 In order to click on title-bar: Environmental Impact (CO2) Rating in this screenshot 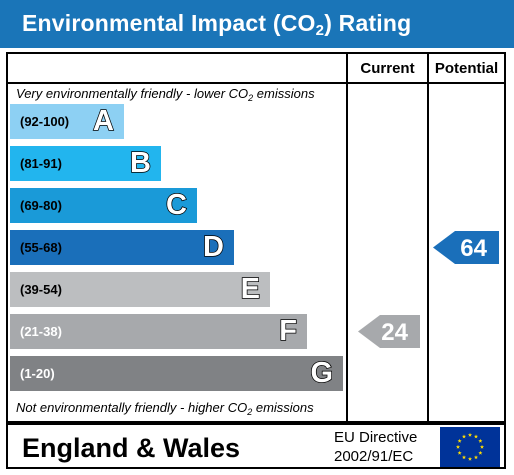, I will do `click(257, 24)`.